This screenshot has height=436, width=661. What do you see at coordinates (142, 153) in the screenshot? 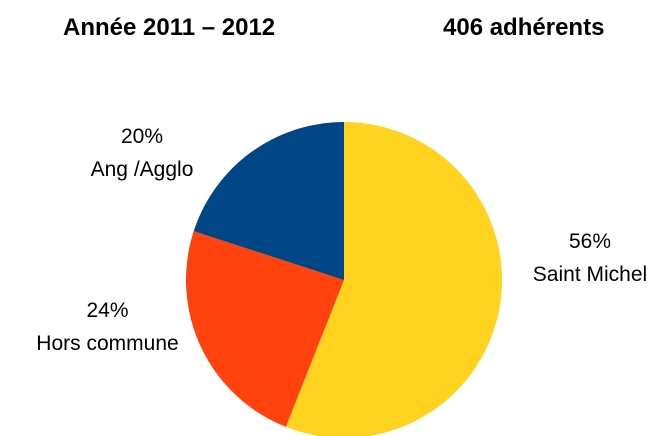
I see `slice-label-ang-agglo: 20% Ang /Agglo` at bounding box center [142, 153].